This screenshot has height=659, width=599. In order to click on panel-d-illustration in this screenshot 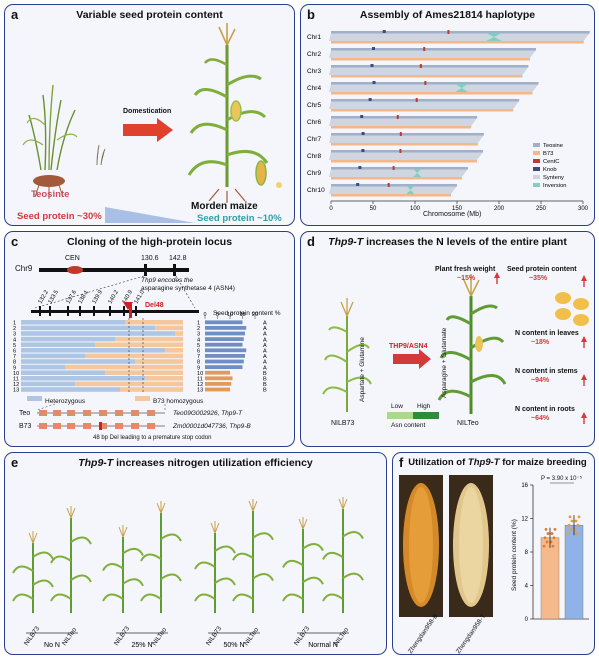, I will do `click(455, 348)`.